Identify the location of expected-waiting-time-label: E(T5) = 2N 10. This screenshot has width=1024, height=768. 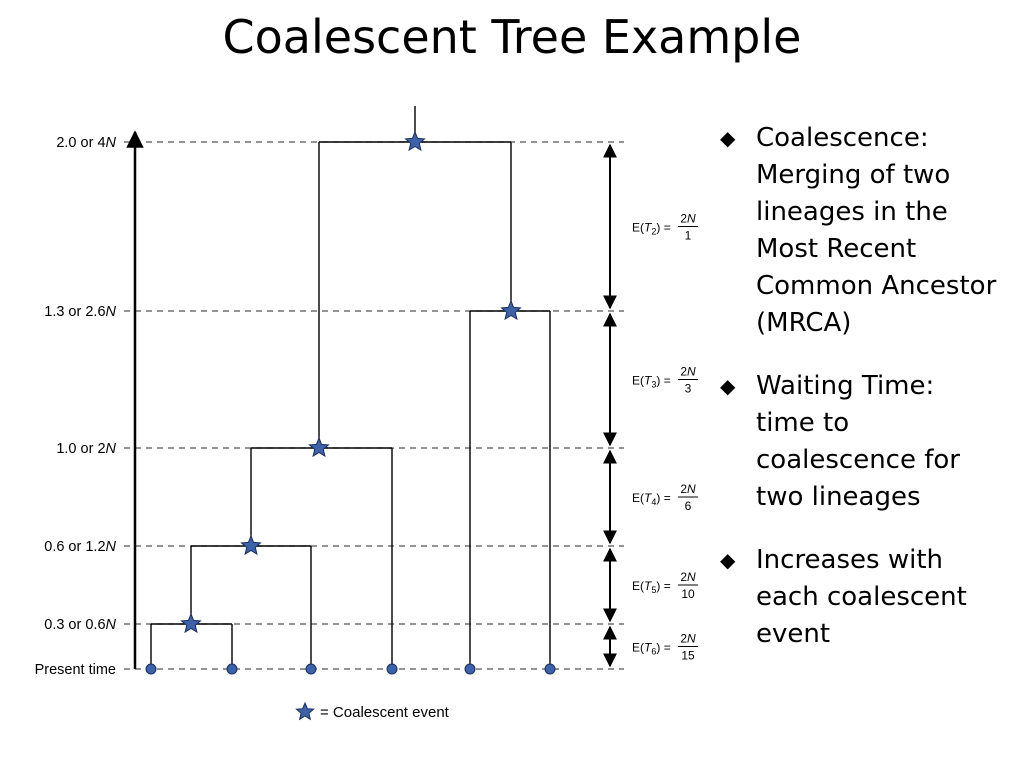
(665, 585).